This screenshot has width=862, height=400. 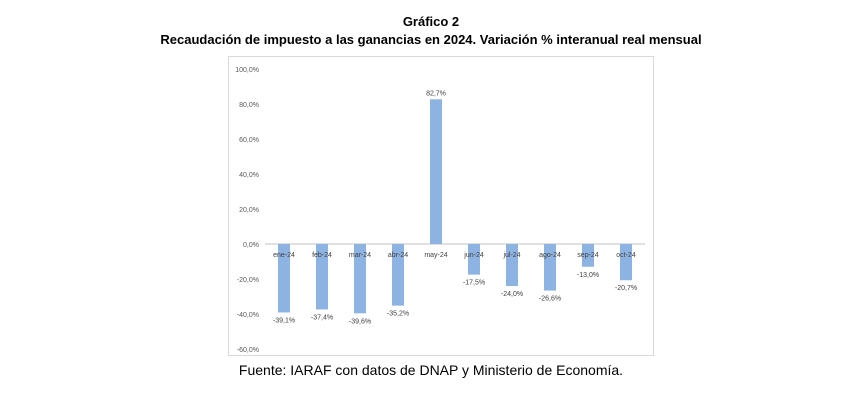 I want to click on x-tick-label: sep-24, so click(x=588, y=255).